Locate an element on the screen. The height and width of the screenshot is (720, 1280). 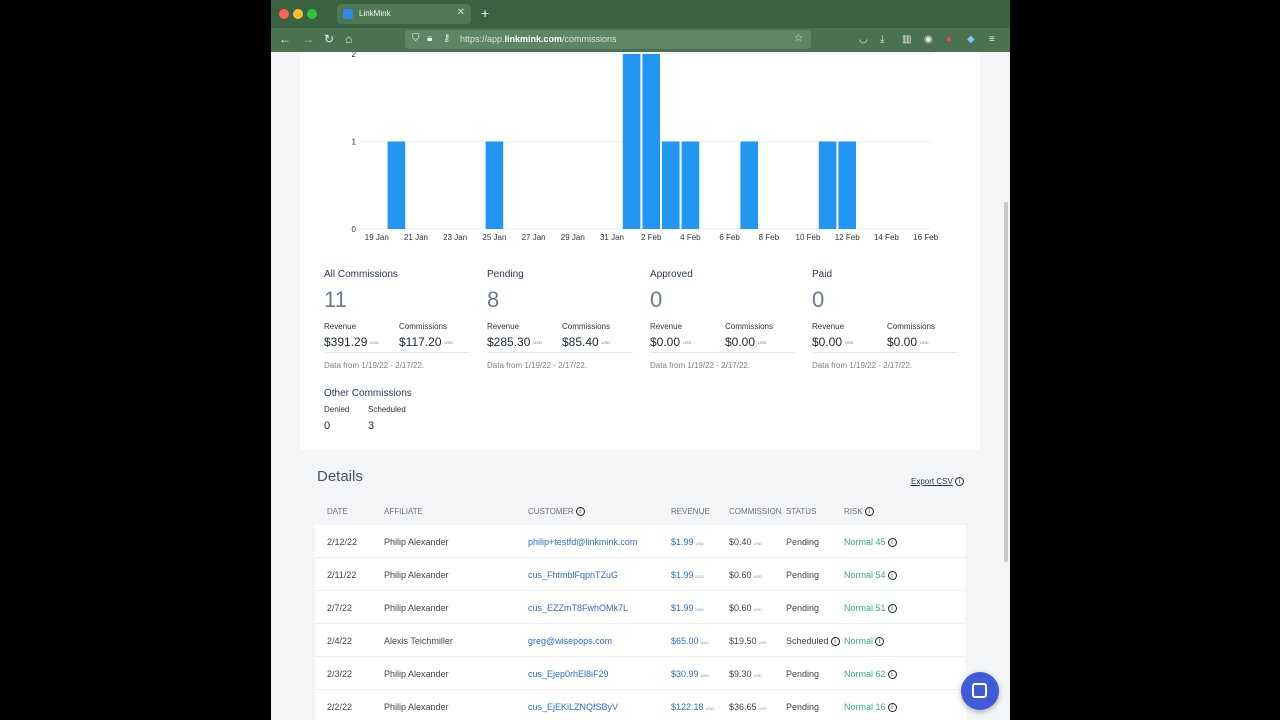
x-tick-label: 2 Feb is located at coordinates (651, 237).